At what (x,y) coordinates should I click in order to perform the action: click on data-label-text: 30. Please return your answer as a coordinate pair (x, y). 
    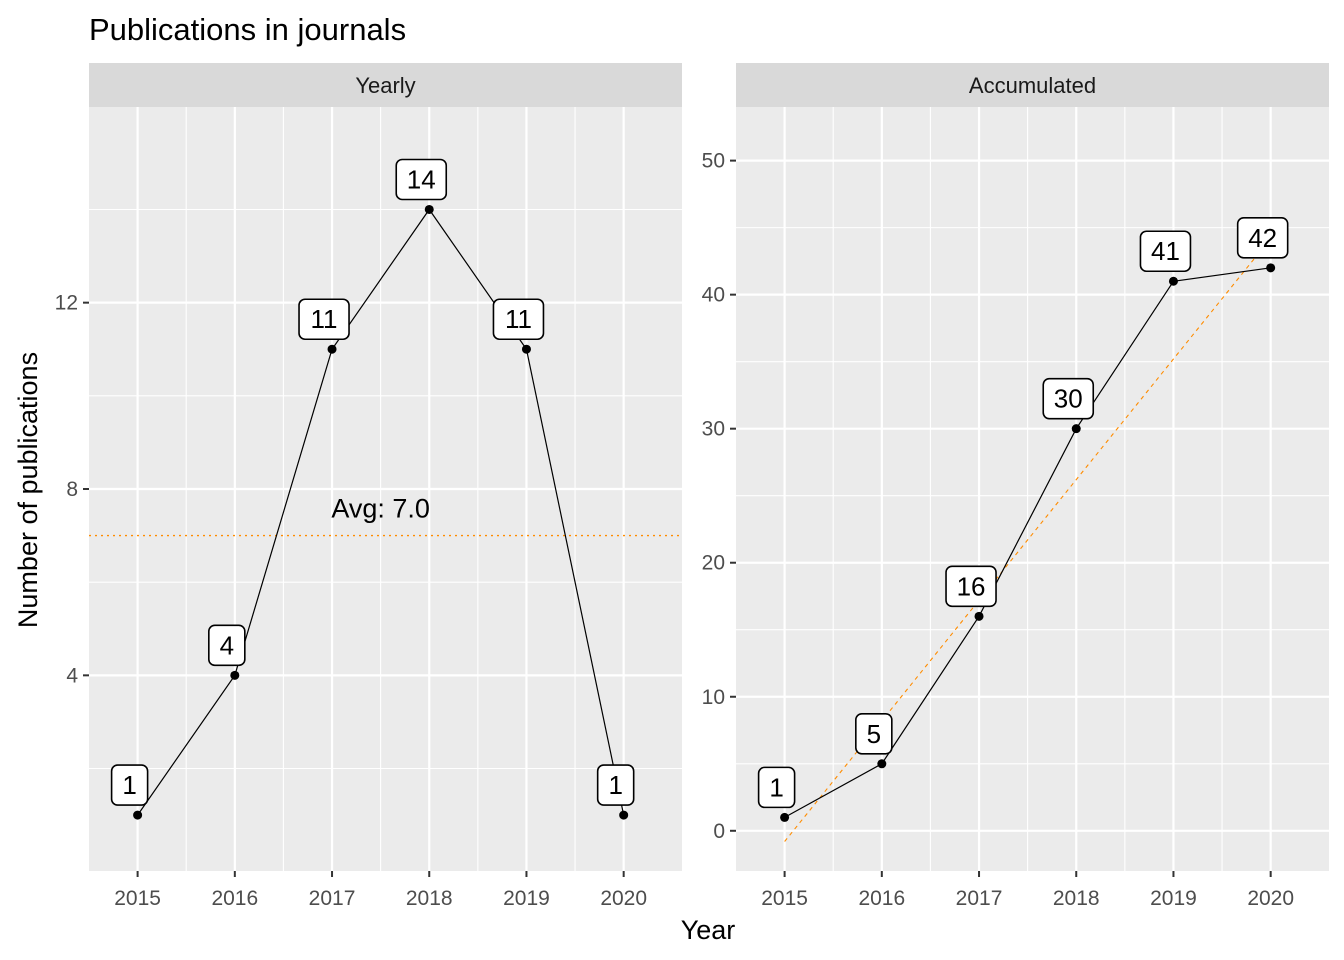
    Looking at the image, I should click on (1068, 399).